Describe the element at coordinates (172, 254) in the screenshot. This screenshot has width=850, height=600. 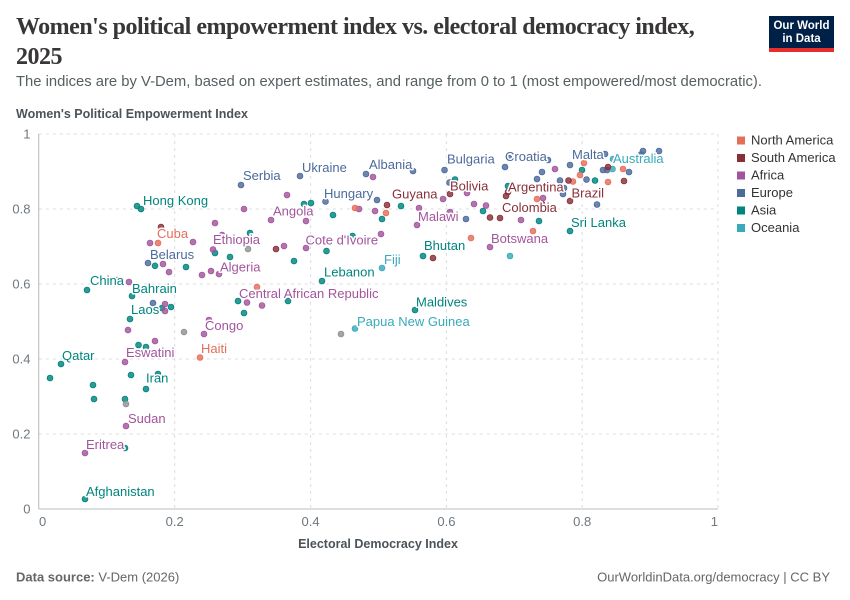
I see `svg-text: Belarus` at that location.